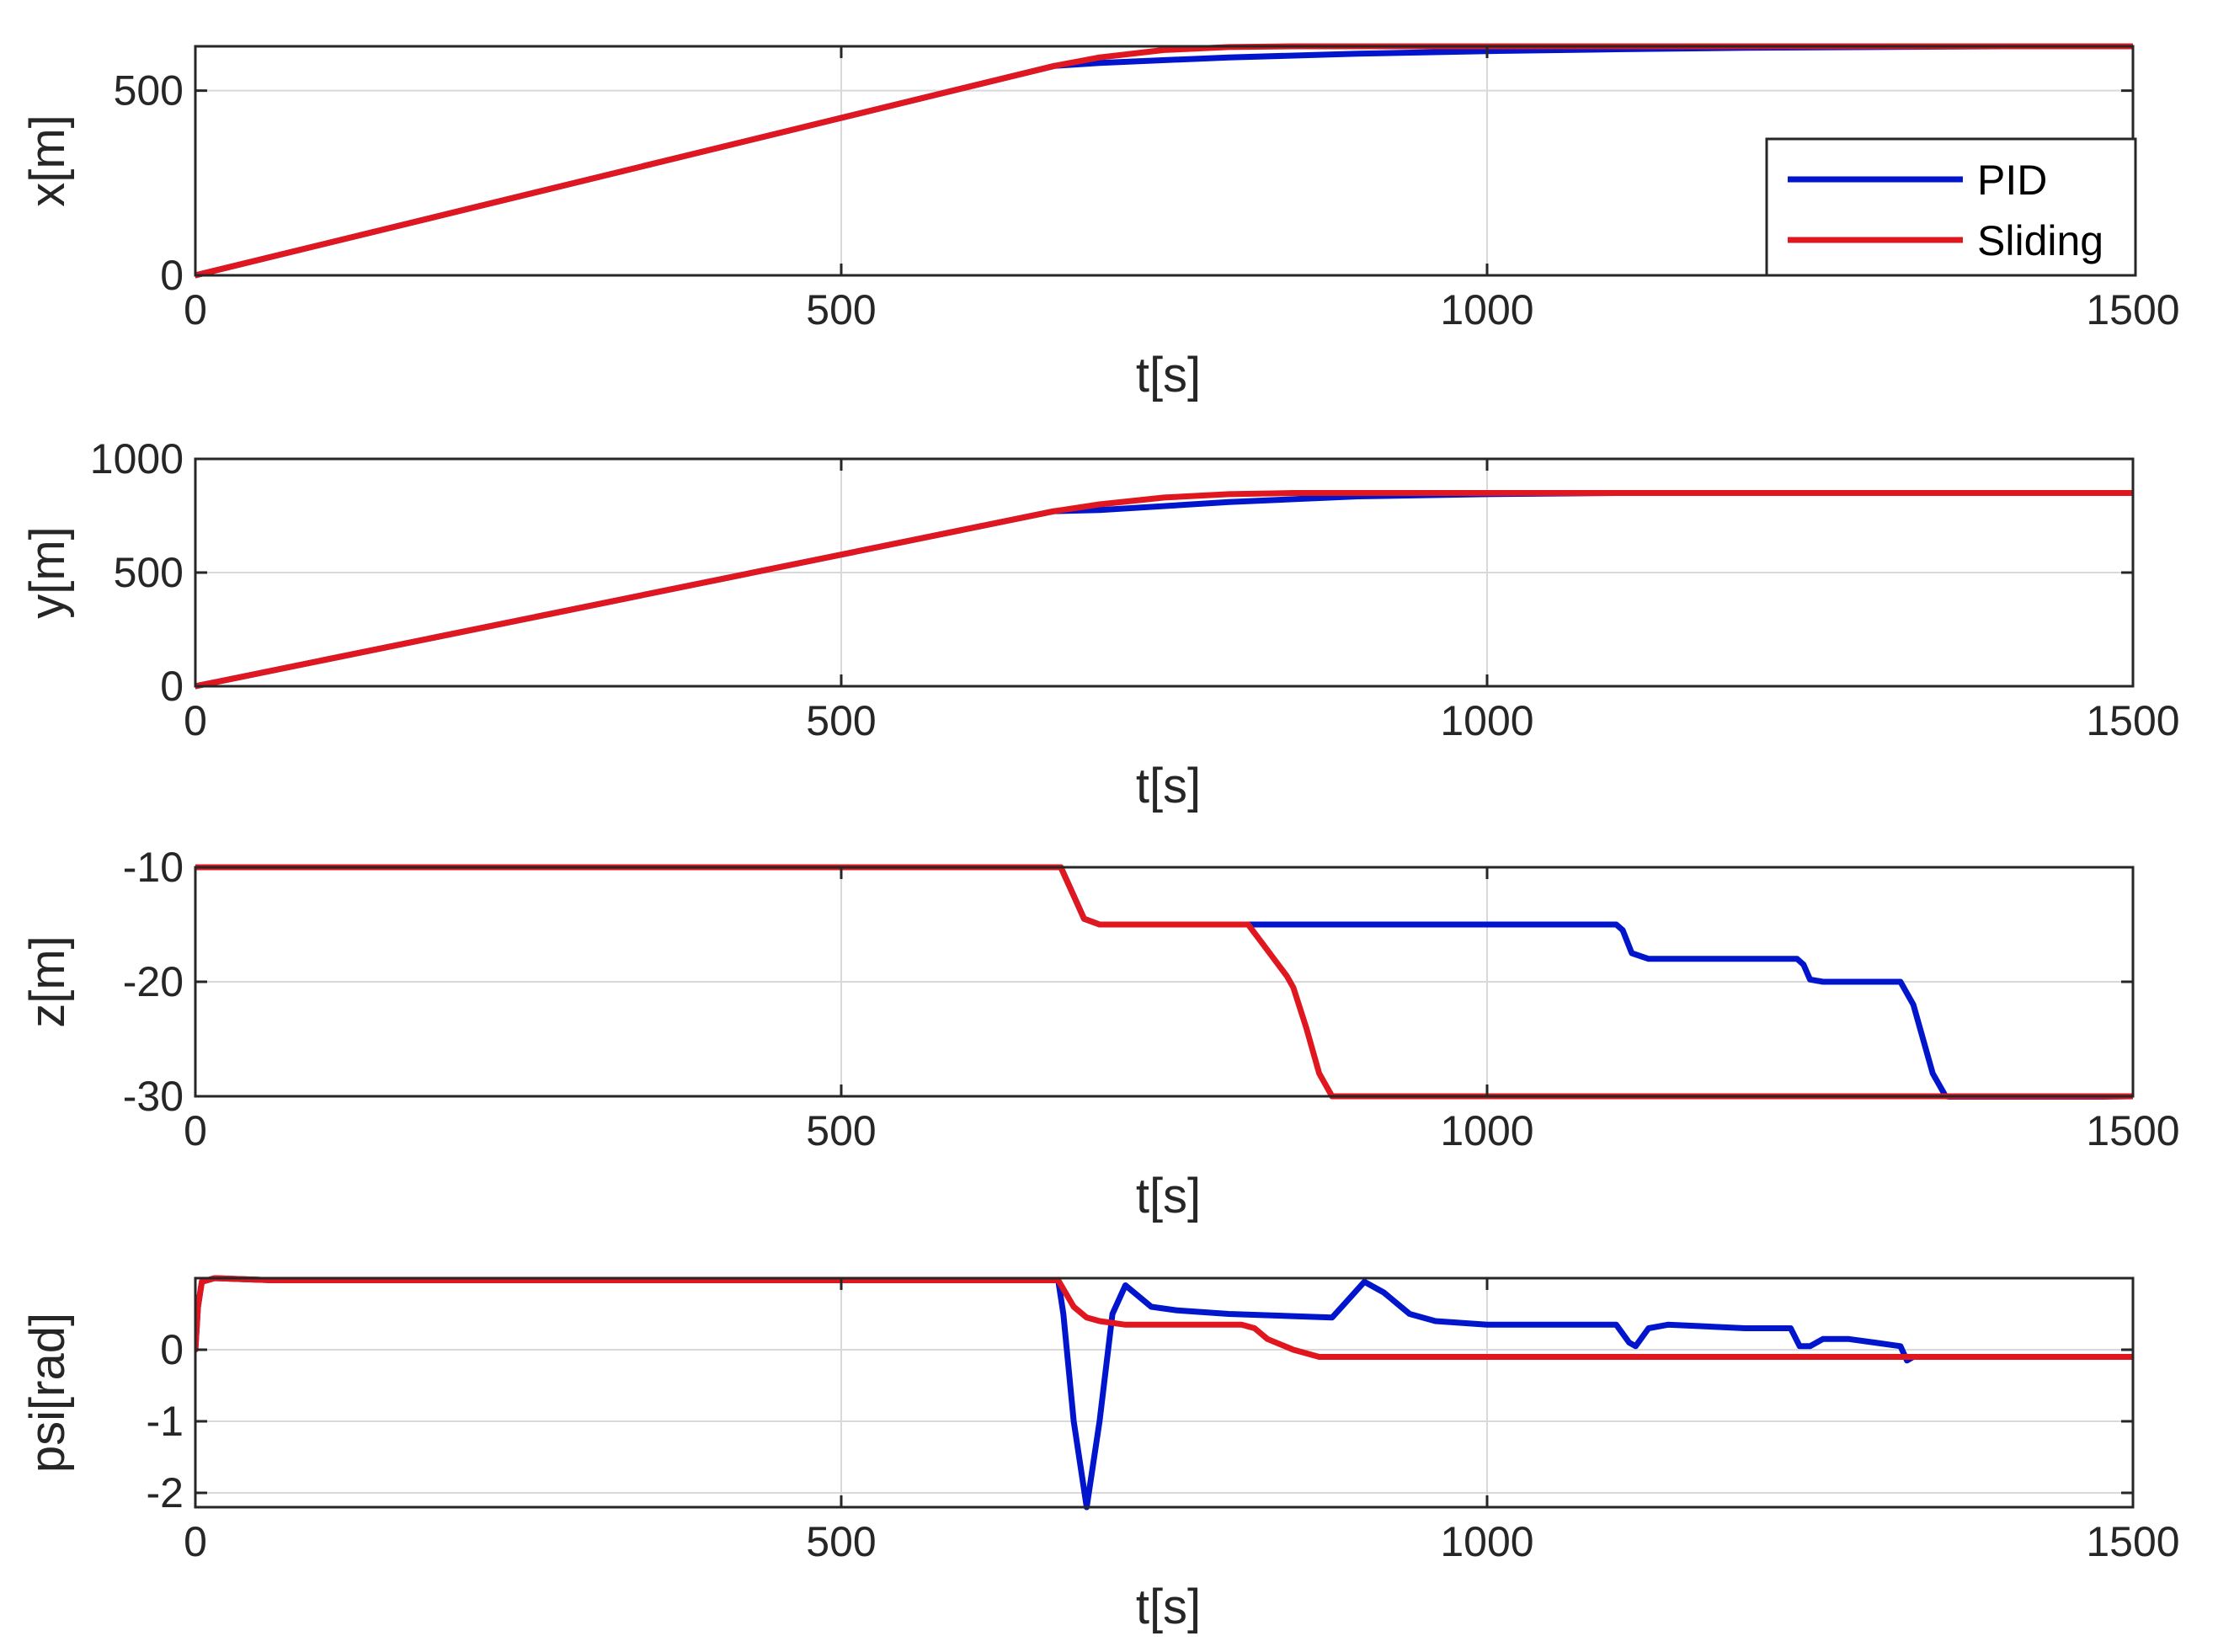 This screenshot has width=2218, height=1652. I want to click on plot-area, so click(1164, 1392).